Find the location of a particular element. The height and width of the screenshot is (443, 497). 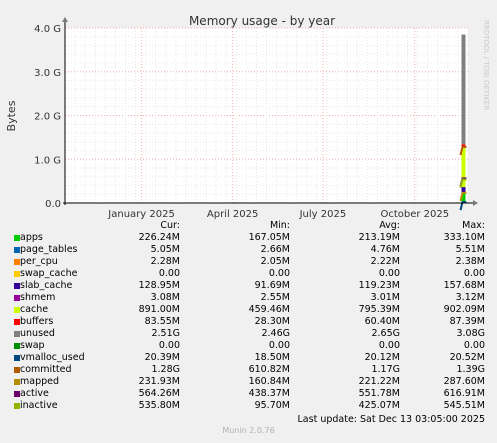

legend-value-max: 2.38M is located at coordinates (470, 261).